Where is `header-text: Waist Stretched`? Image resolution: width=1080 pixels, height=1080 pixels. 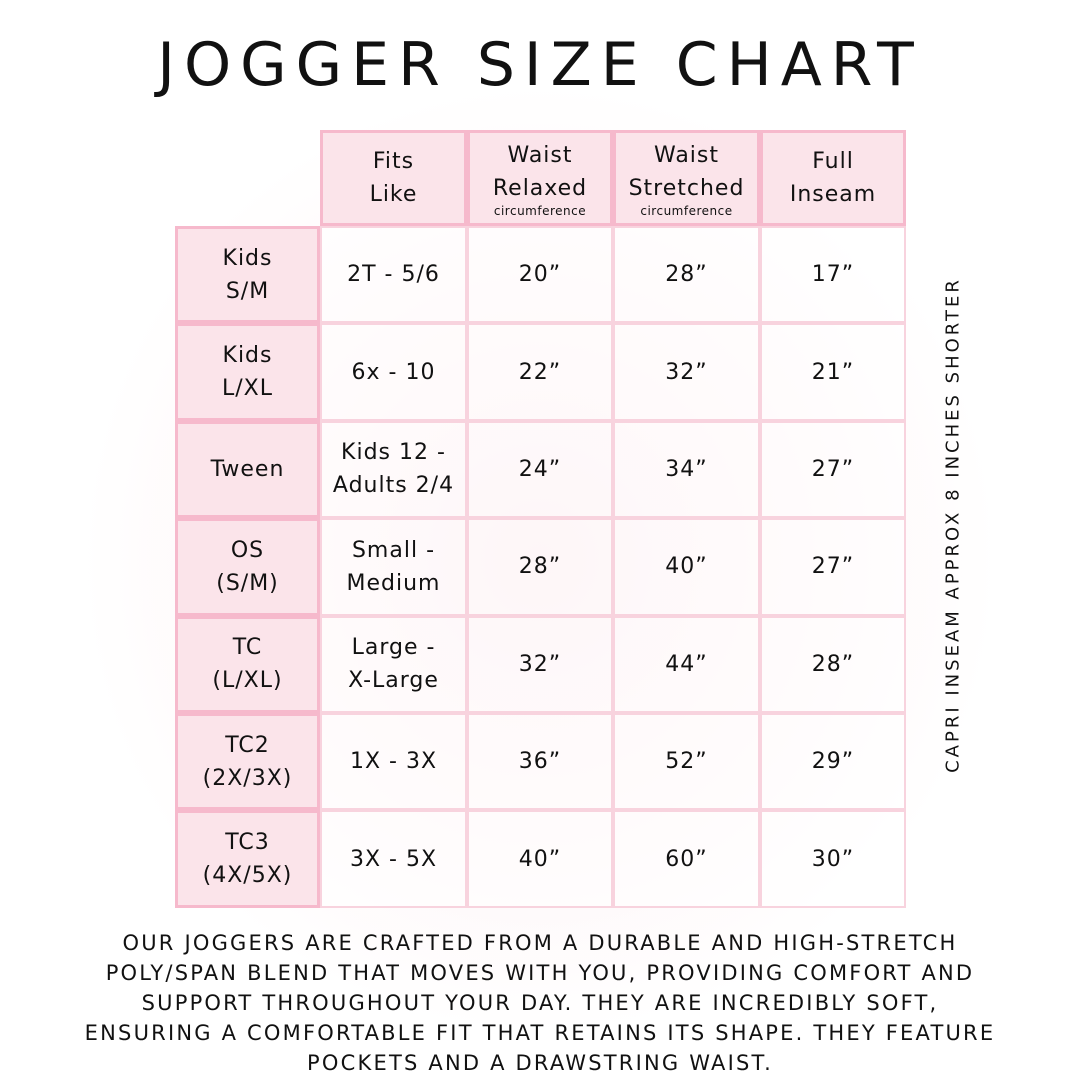
header-text: Waist Stretched is located at coordinates (686, 172).